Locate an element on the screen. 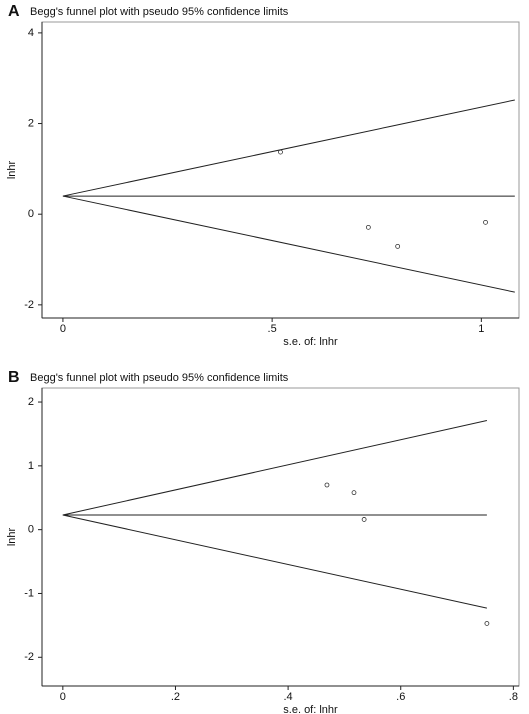  panel-label: B is located at coordinates (14, 377).